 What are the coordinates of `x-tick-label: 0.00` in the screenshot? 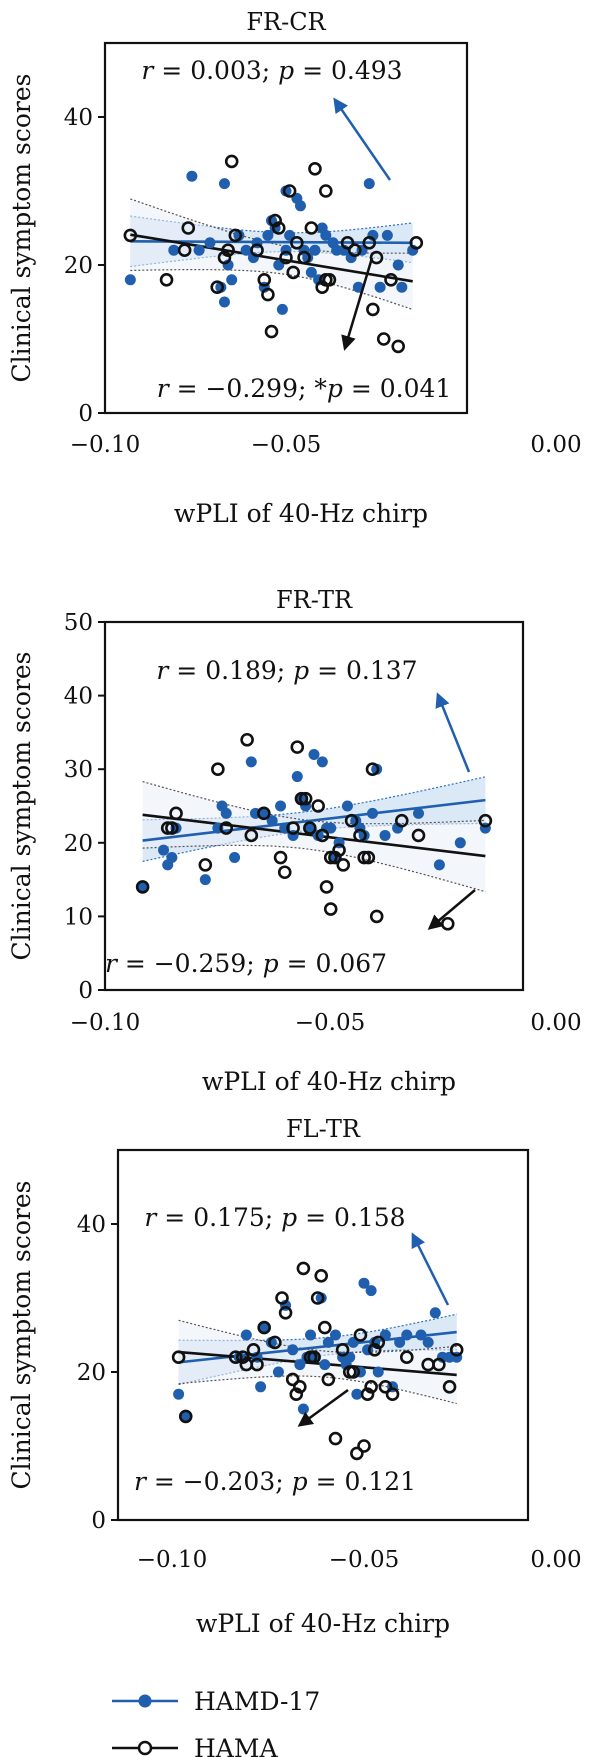 It's located at (555, 445).